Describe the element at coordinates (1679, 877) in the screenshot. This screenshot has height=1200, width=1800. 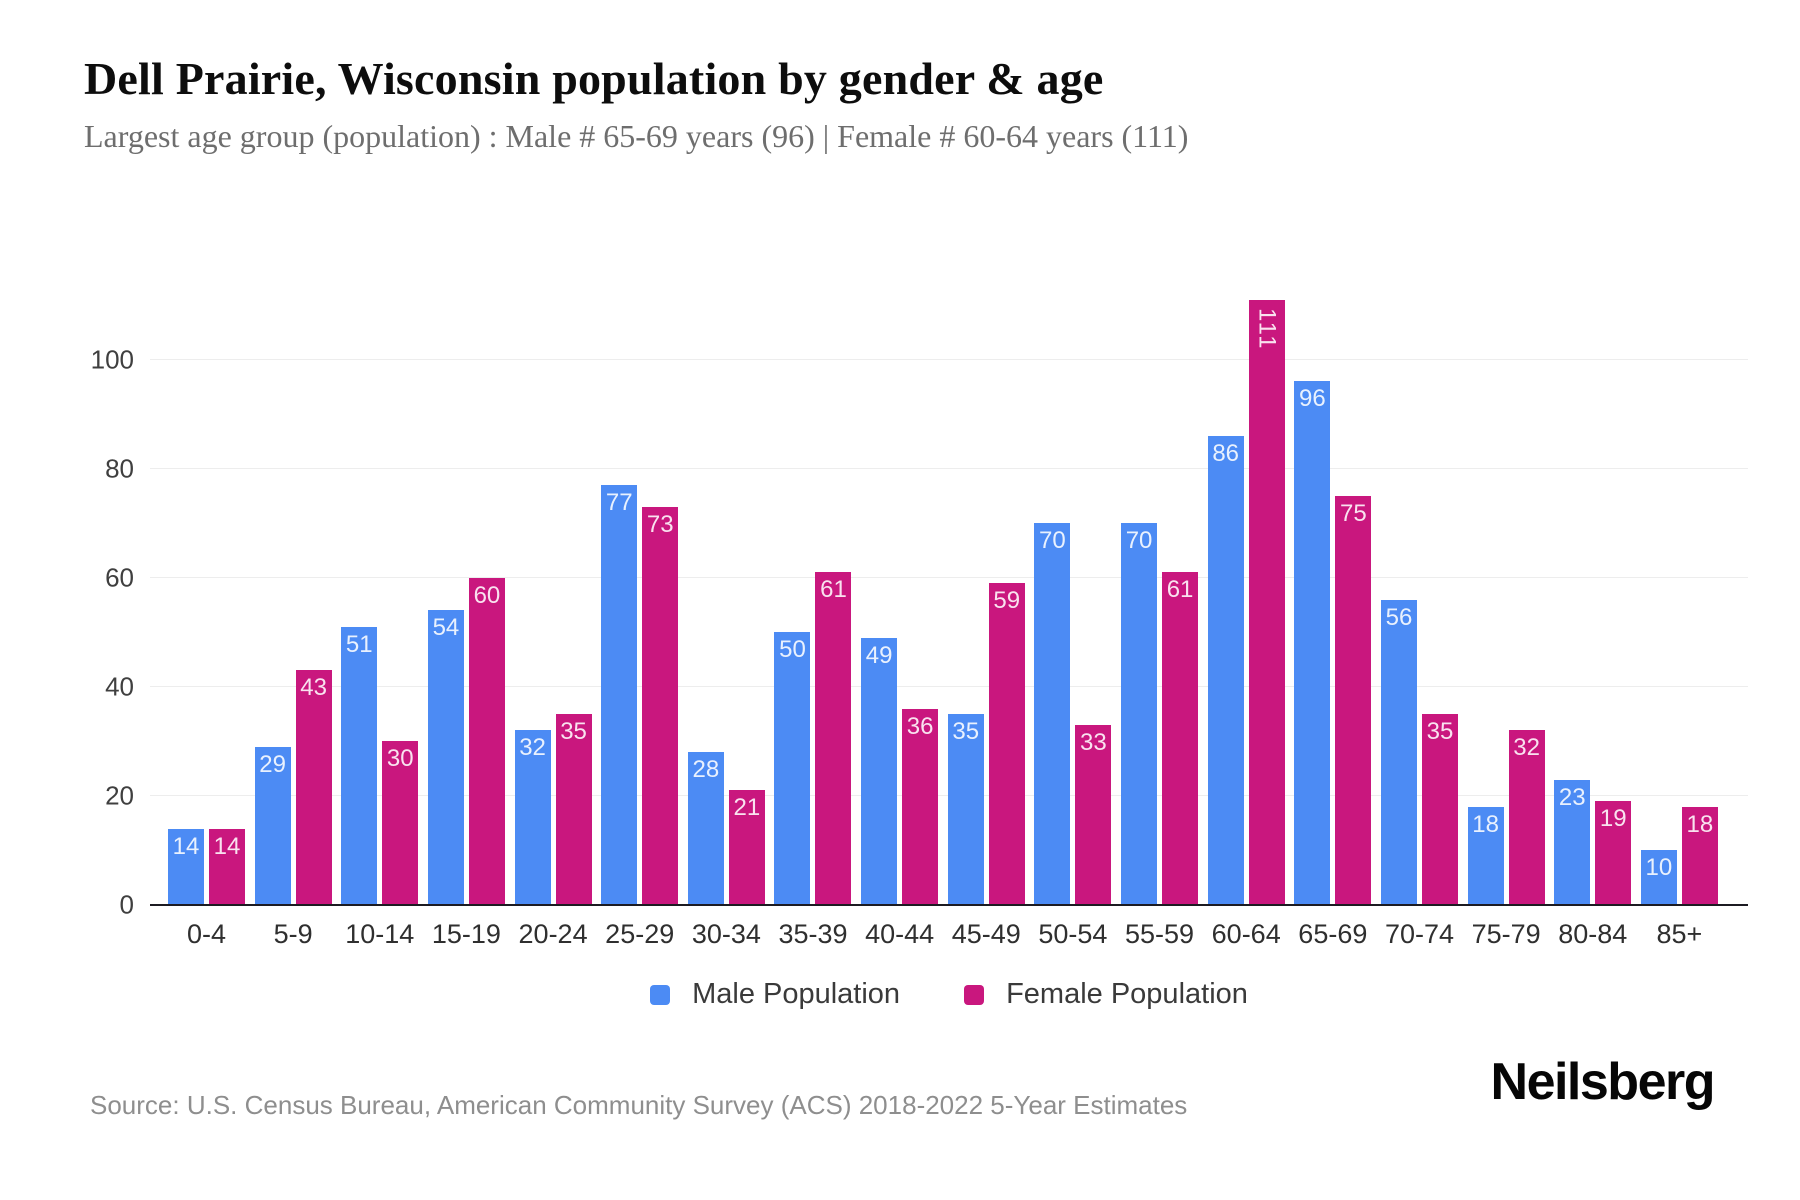
I see `bar-group-85+: 10 18 85+` at that location.